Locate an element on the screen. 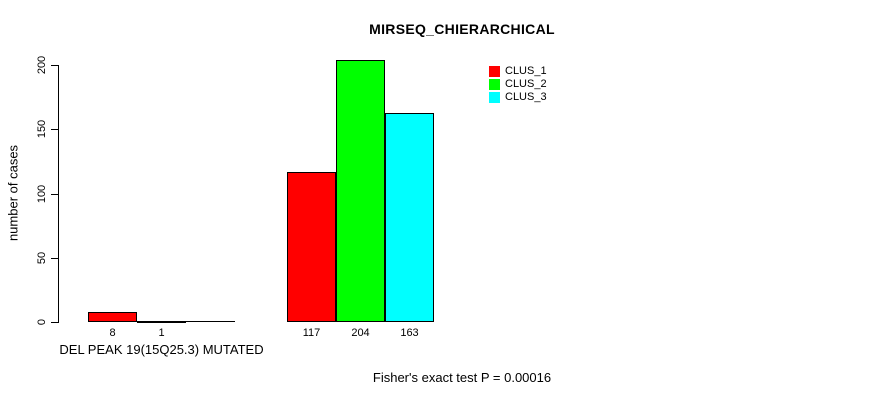 This screenshot has height=400, width=890. x-group-label: DEL PEAK 19(15Q25.3) MUTATED is located at coordinates (161, 349).